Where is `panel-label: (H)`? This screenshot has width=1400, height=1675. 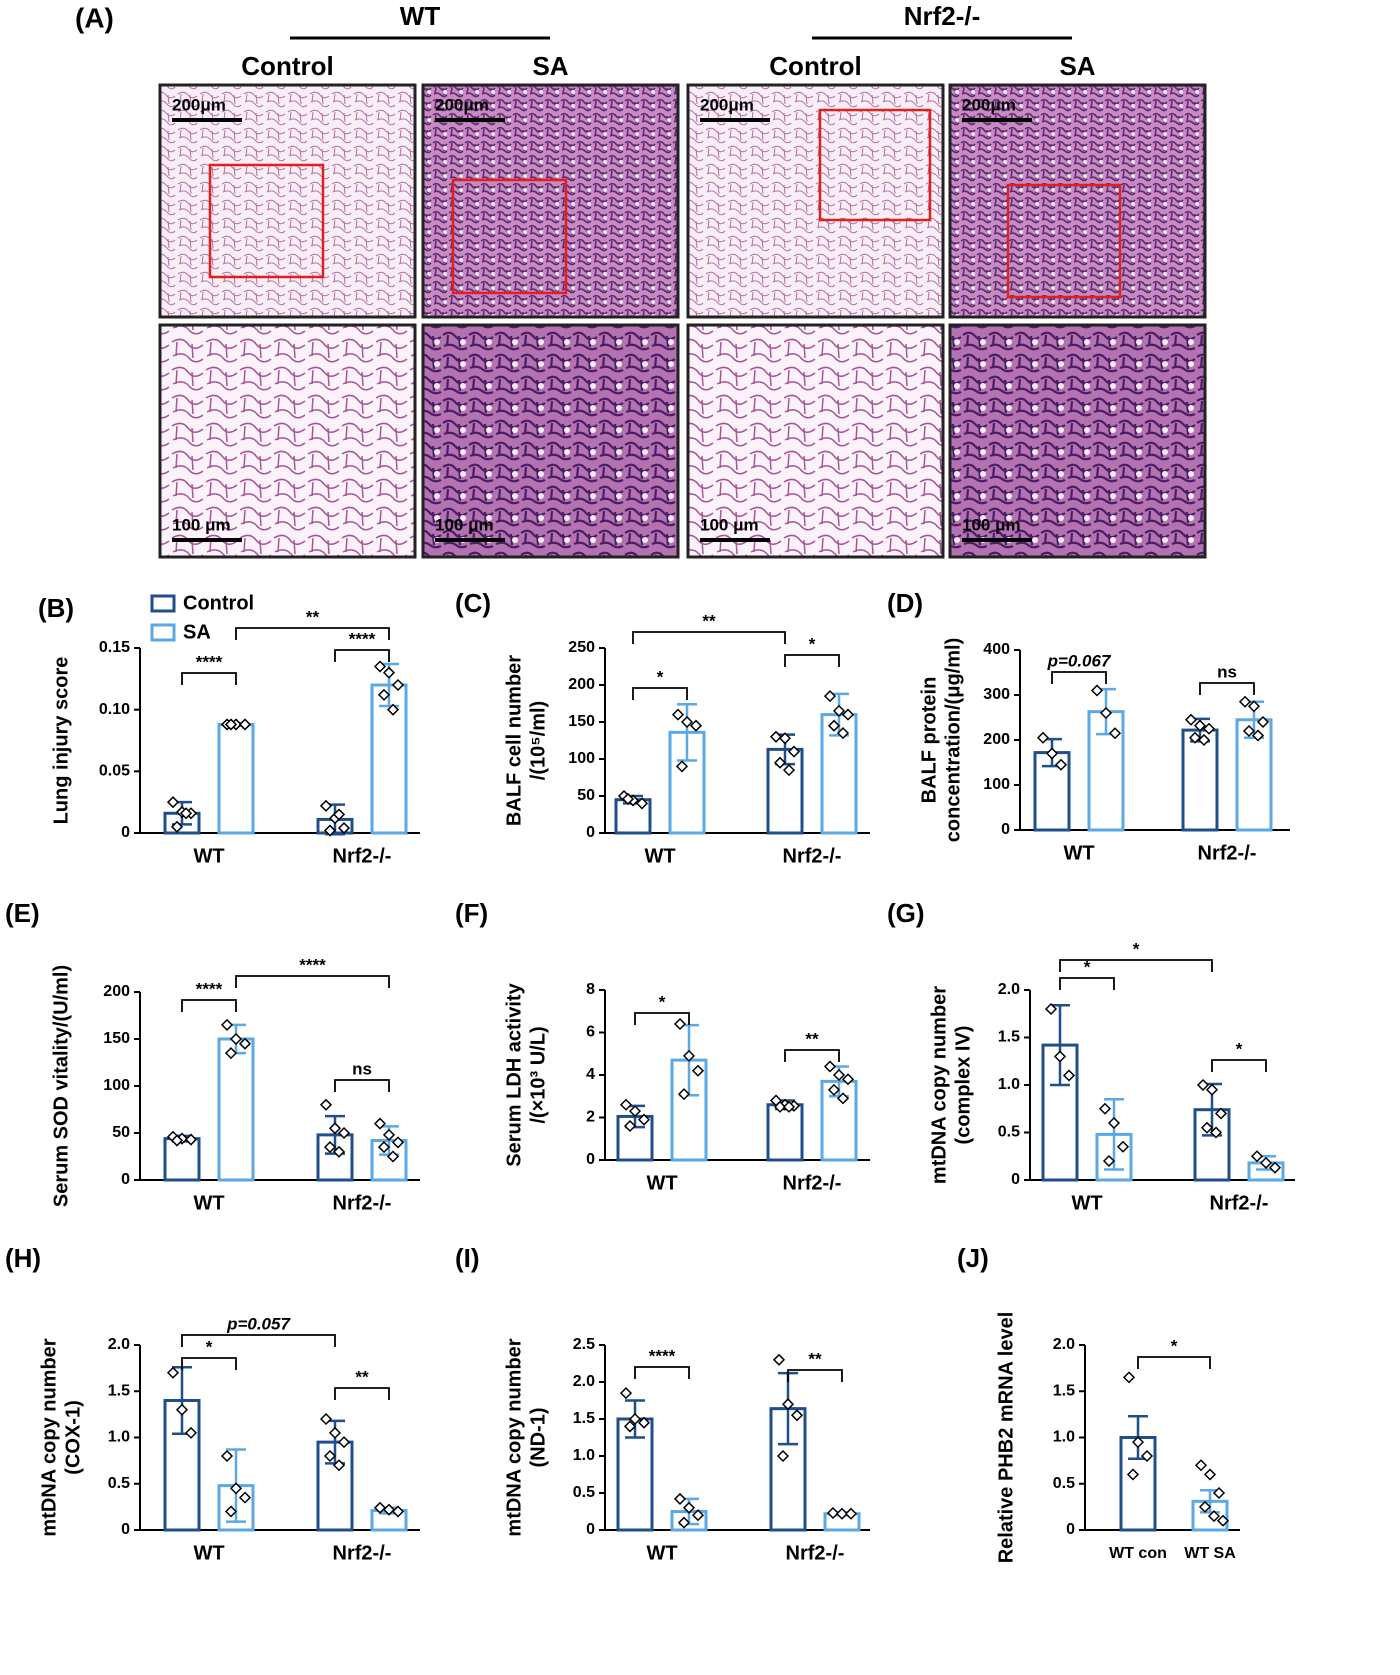 panel-label: (H) is located at coordinates (23, 1258).